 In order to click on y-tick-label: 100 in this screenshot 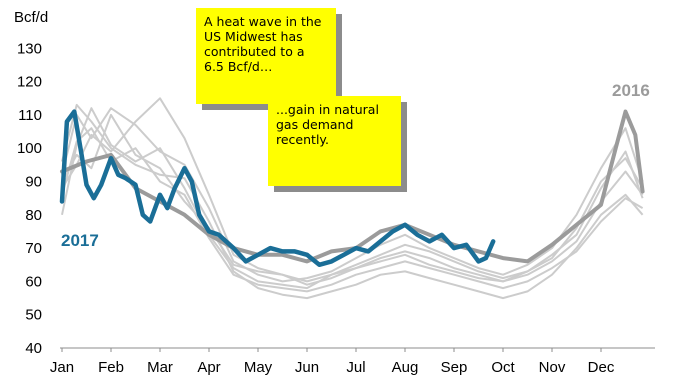, I will do `click(29, 148)`.